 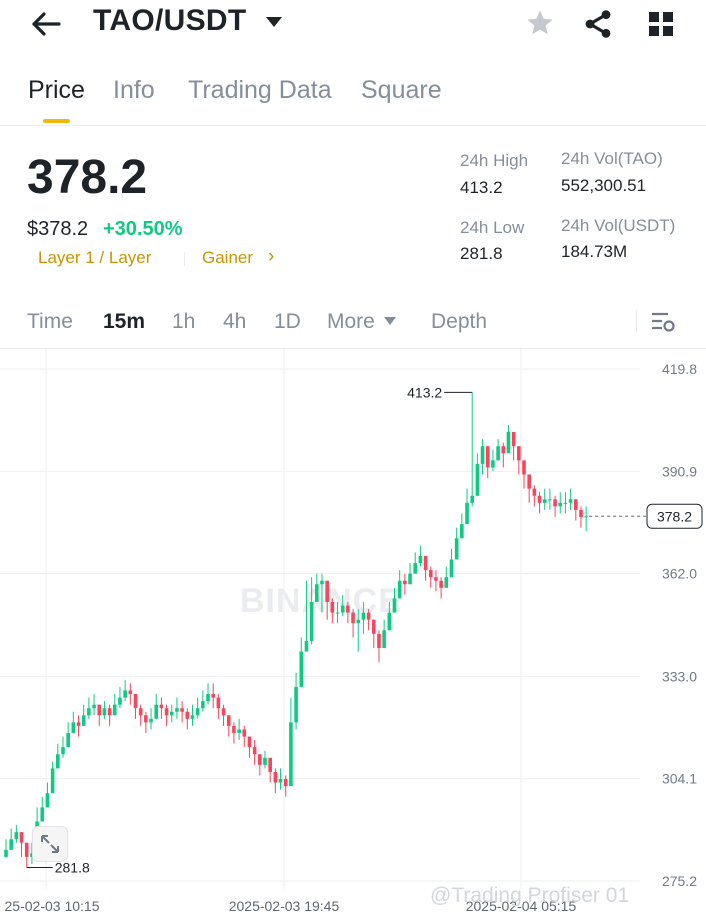 What do you see at coordinates (424, 392) in the screenshot?
I see `high-marker-label: 413.2` at bounding box center [424, 392].